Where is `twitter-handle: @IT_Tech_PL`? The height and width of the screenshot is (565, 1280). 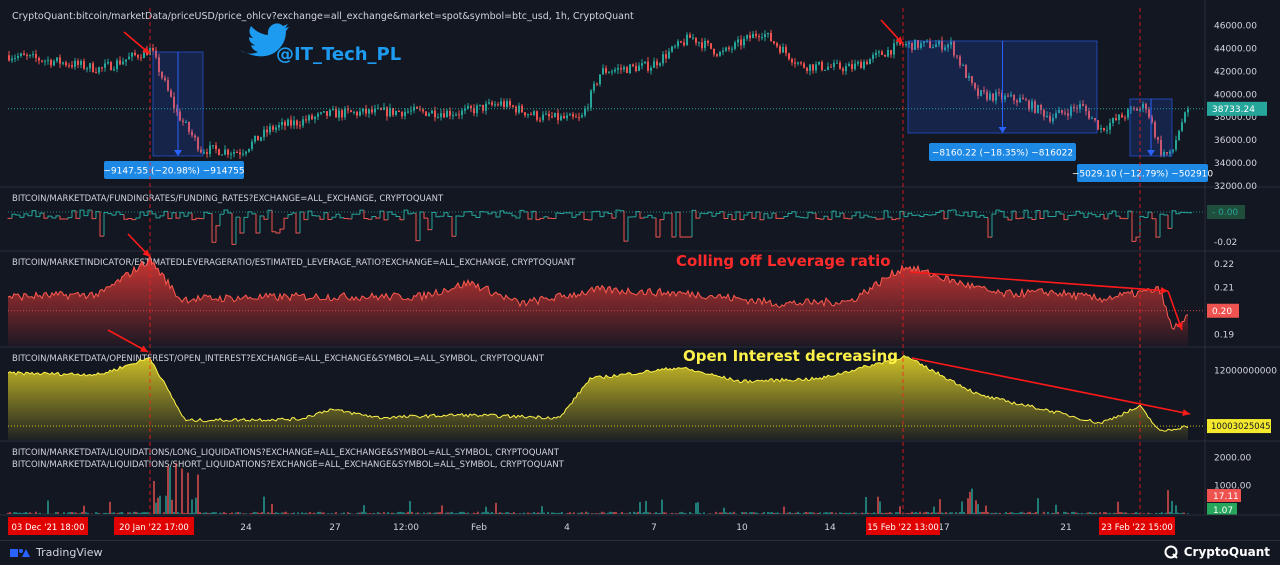
twitter-handle: @IT_Tech_PL is located at coordinates (338, 54).